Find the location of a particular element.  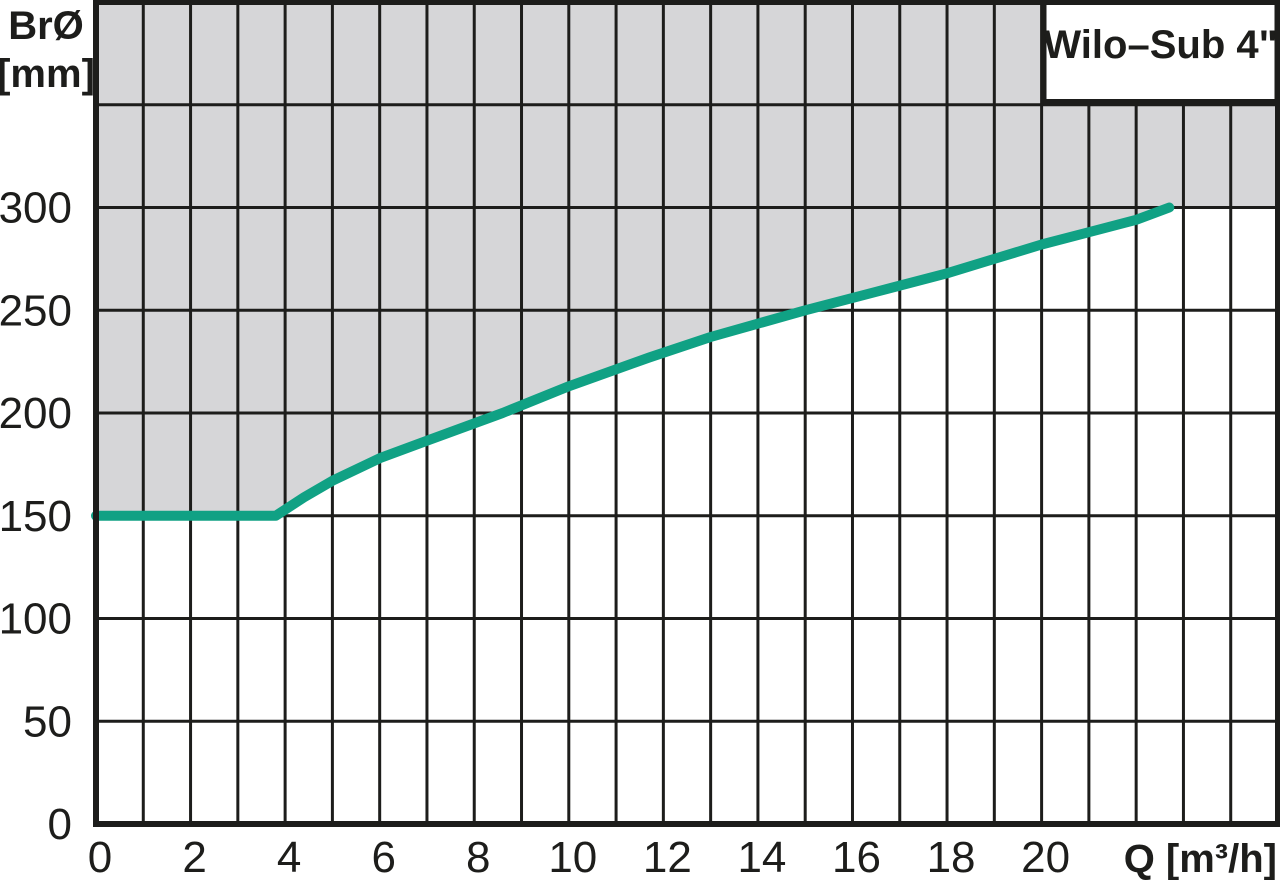

x-axis-unit-label: Q [m³/h] is located at coordinates (1200, 858).